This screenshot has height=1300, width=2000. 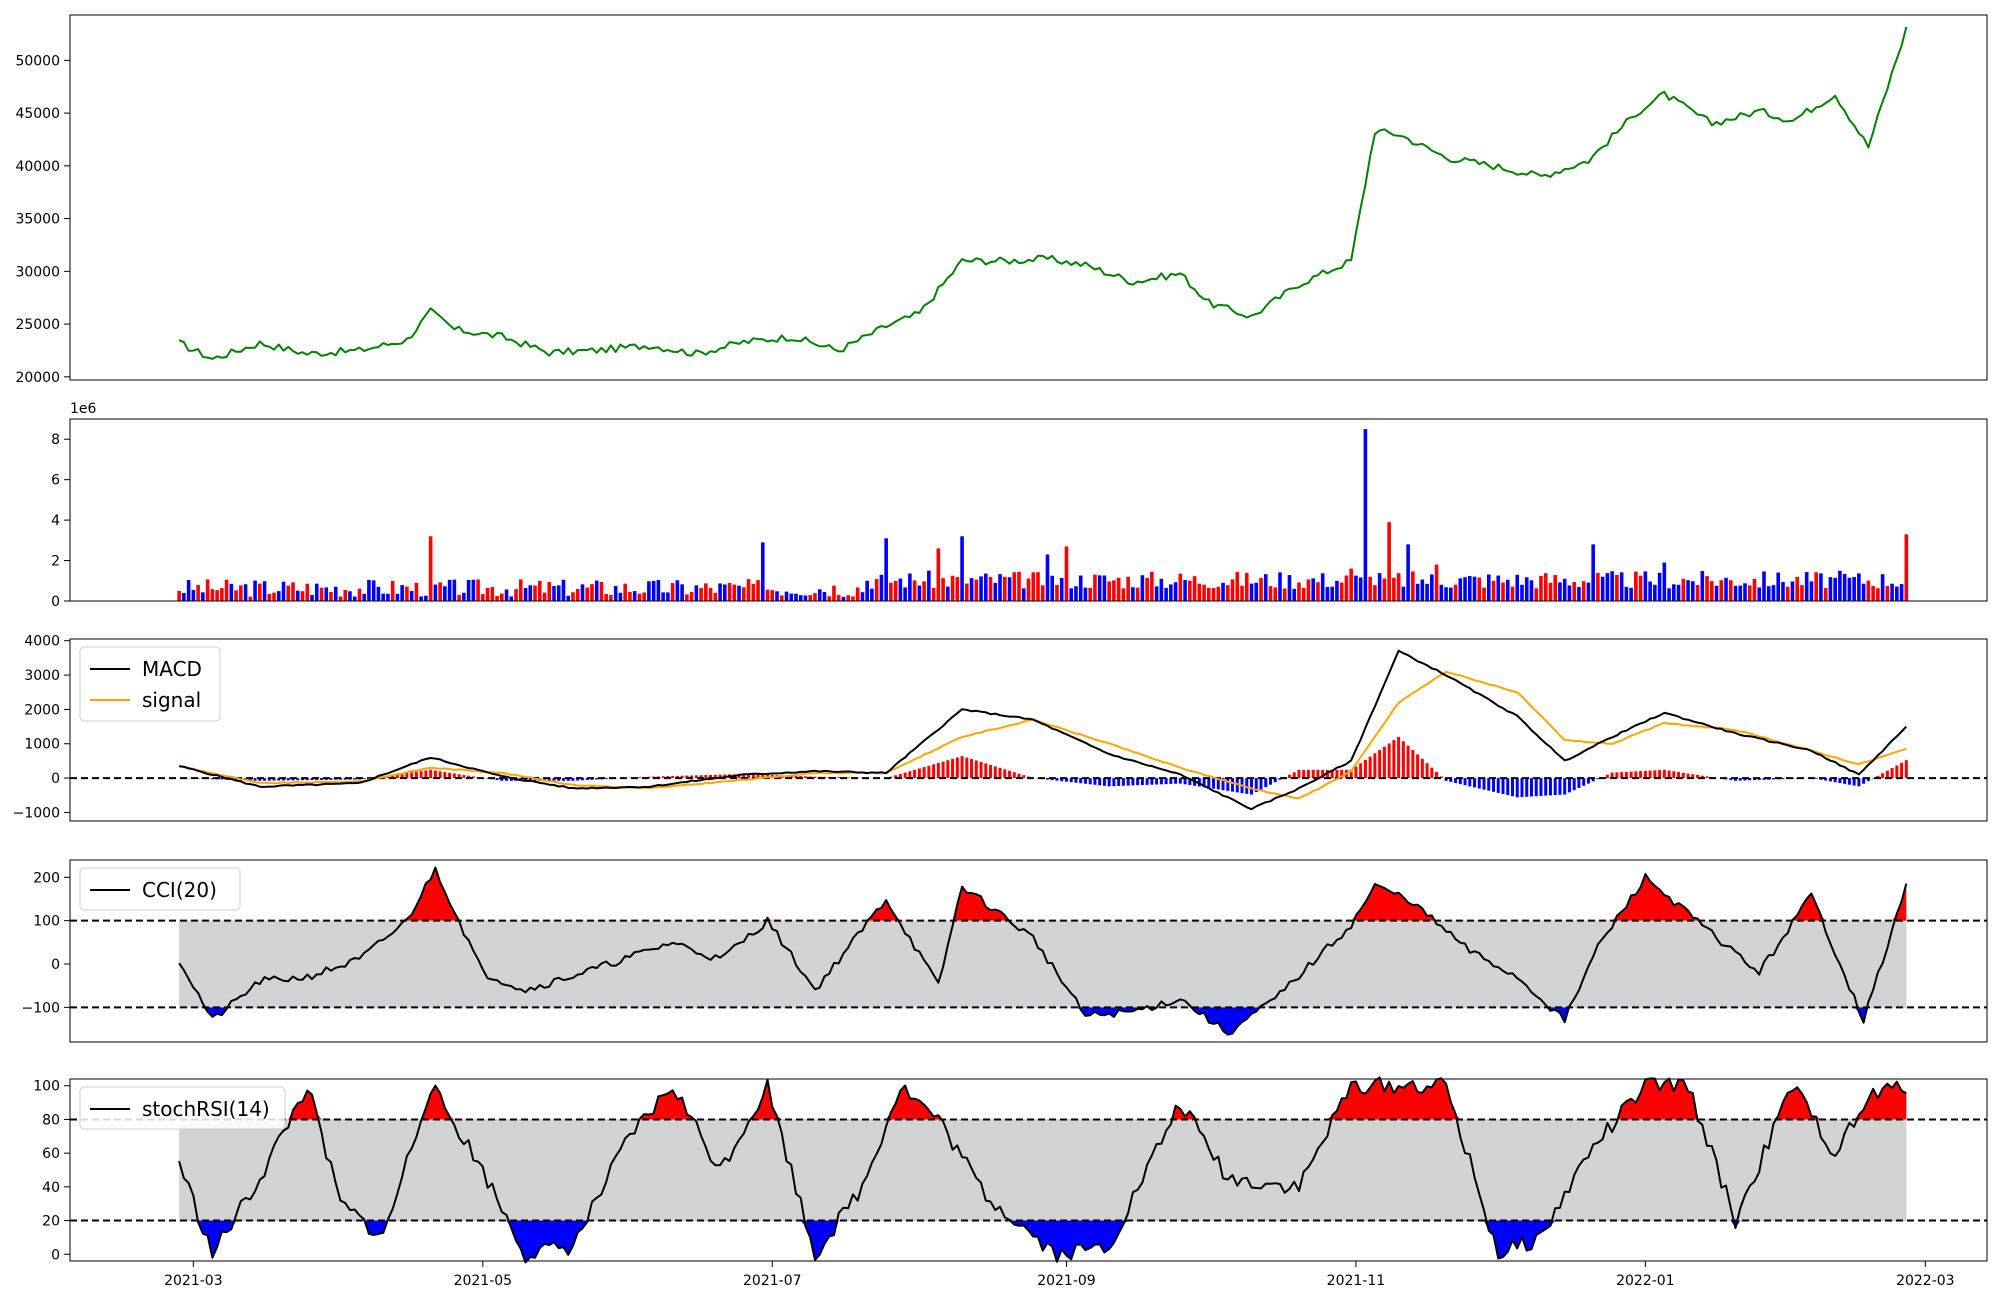 I want to click on price-ytick-label: 45000, so click(x=37, y=114).